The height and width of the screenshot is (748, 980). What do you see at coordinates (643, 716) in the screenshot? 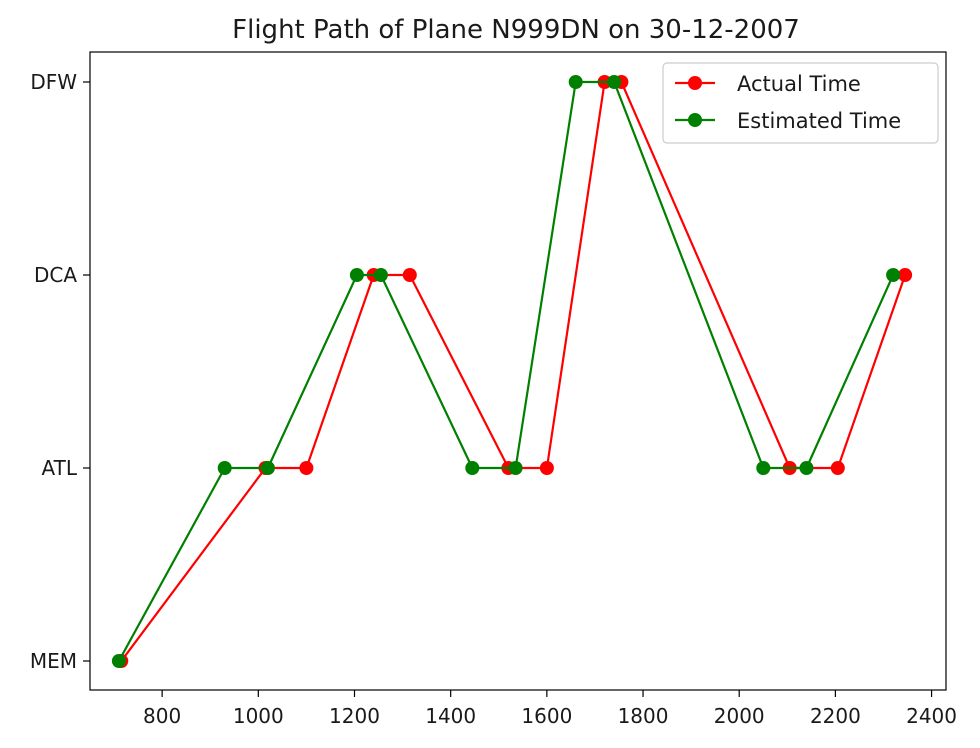
I see `x-tick-label-5: 1800` at bounding box center [643, 716].